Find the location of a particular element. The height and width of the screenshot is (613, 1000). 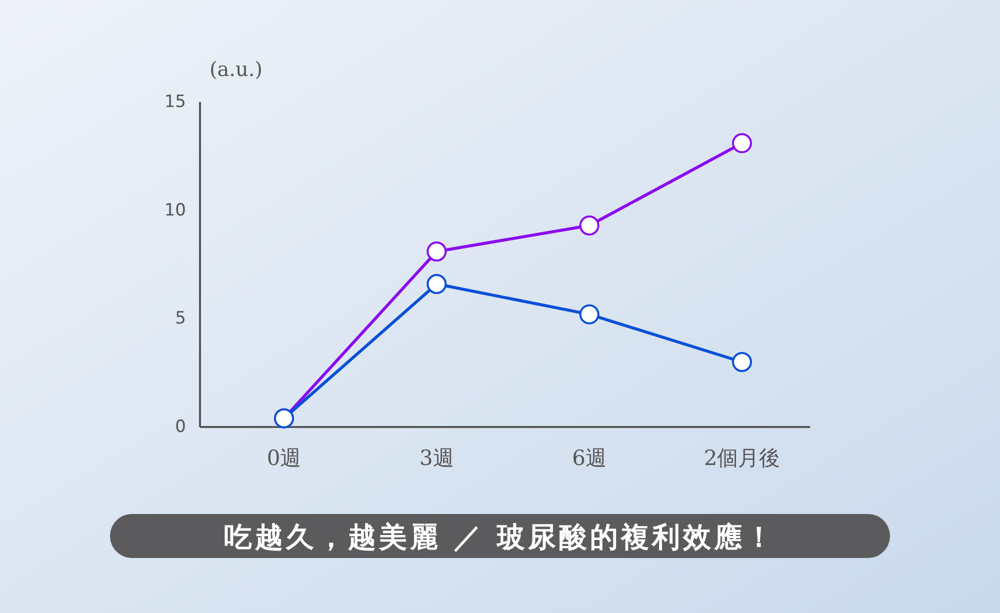

y-tick-label: 5 is located at coordinates (180, 318).